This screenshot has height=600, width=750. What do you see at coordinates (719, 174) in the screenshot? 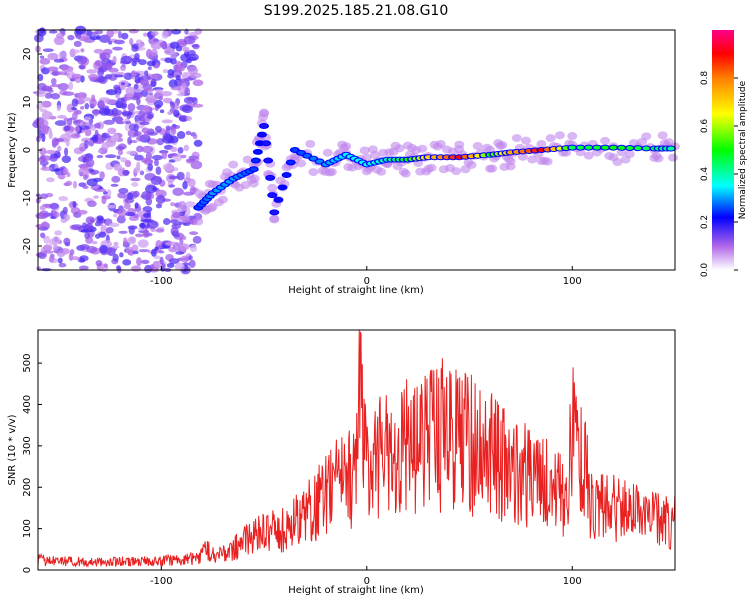
I see `colorbar-ticks: 0.0 0.2 0.4 0.6 0.8` at bounding box center [719, 174].